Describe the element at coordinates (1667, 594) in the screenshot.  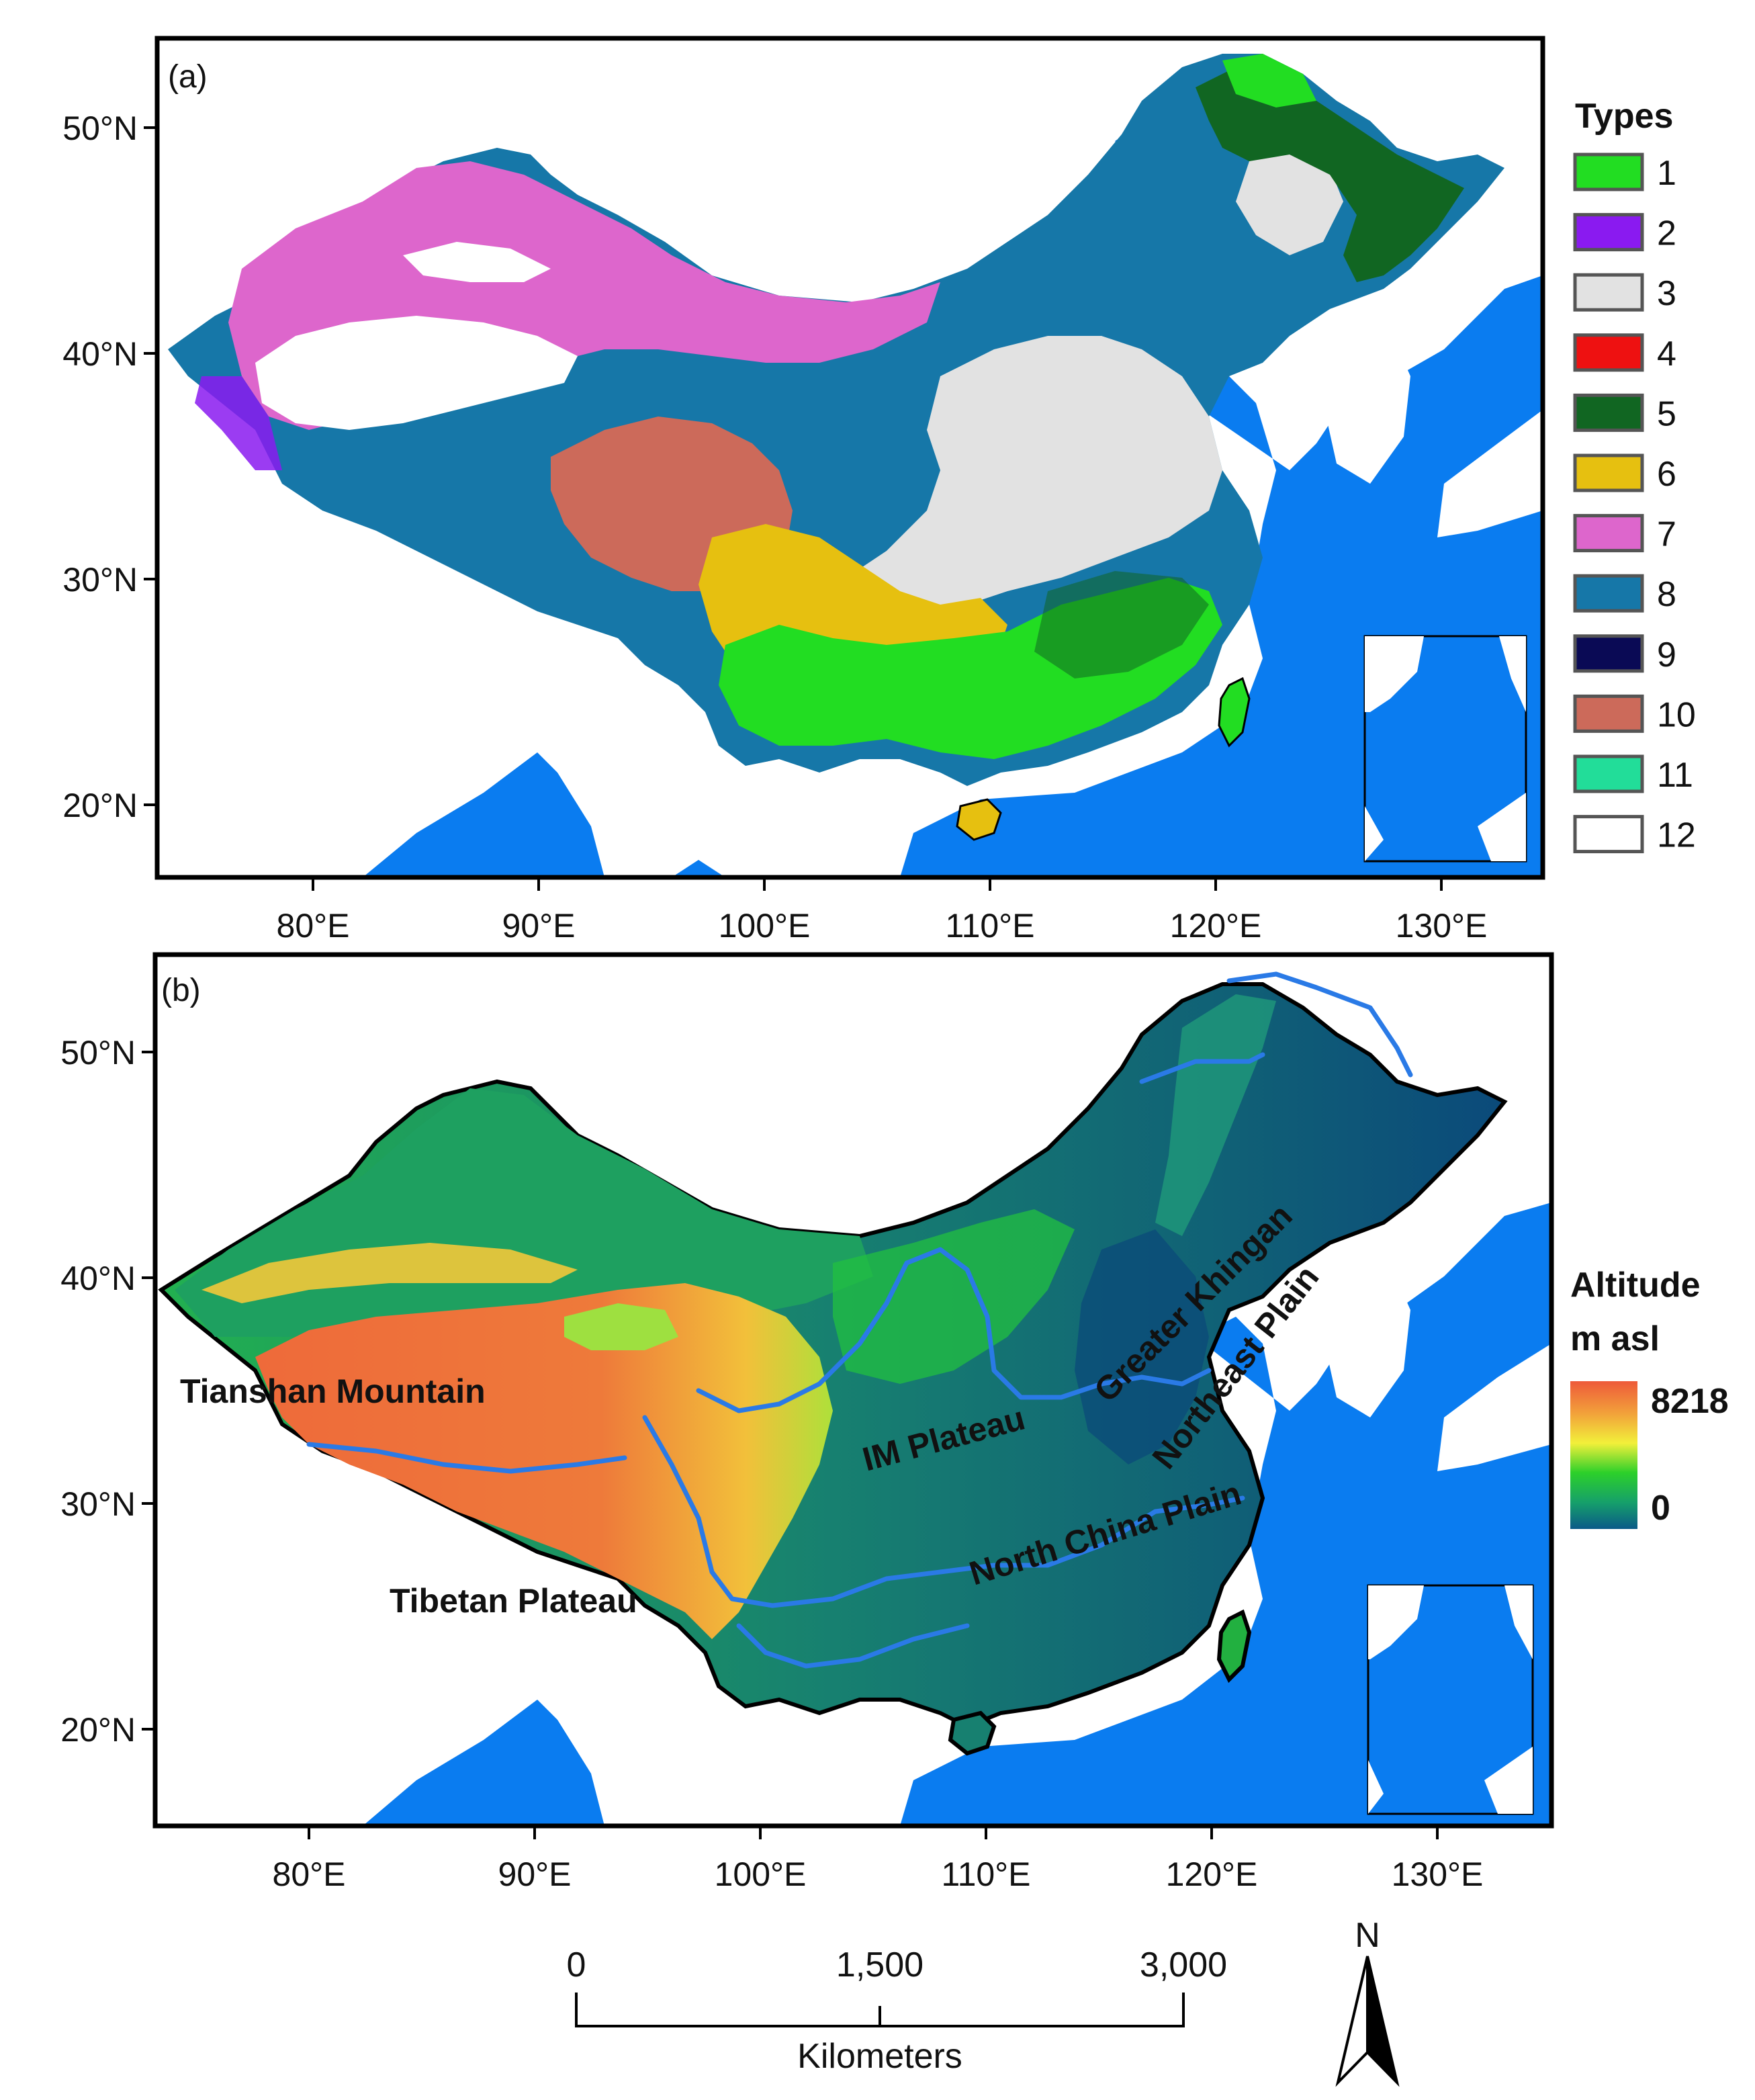
I see `types-legend-label-8: 8` at that location.